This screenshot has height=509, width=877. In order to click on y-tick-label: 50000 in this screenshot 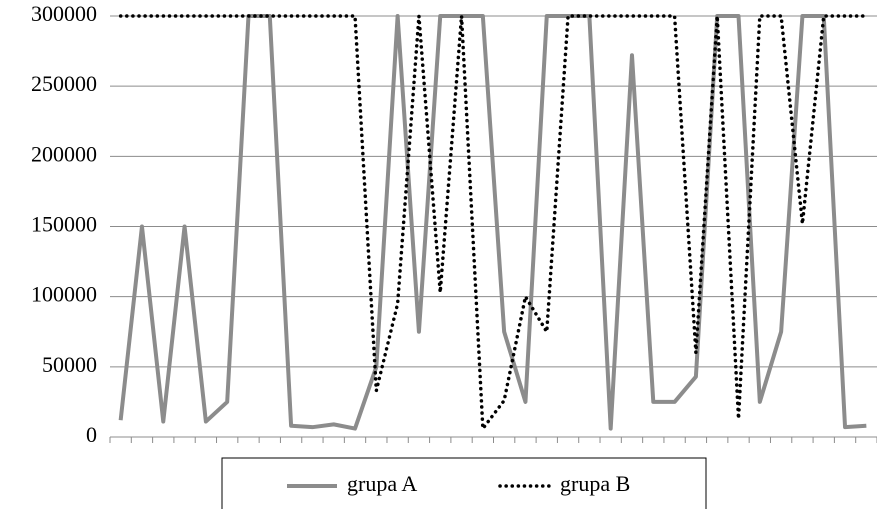, I will do `click(69, 364)`.